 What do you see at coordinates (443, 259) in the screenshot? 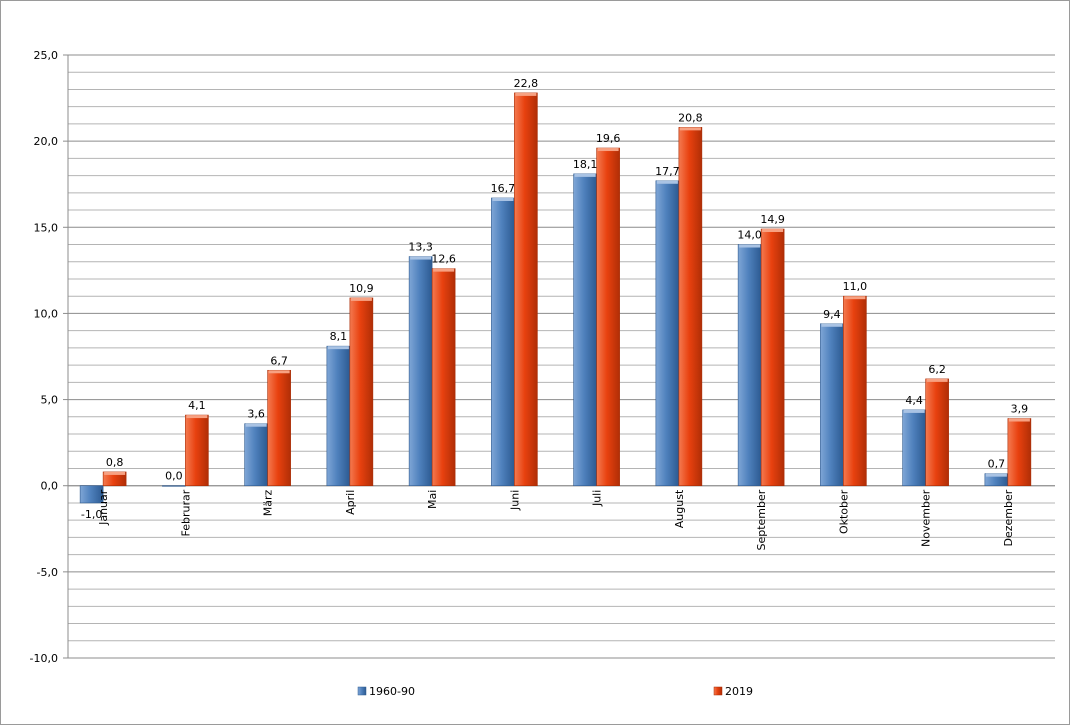
I see `data-label: 12,6` at bounding box center [443, 259].